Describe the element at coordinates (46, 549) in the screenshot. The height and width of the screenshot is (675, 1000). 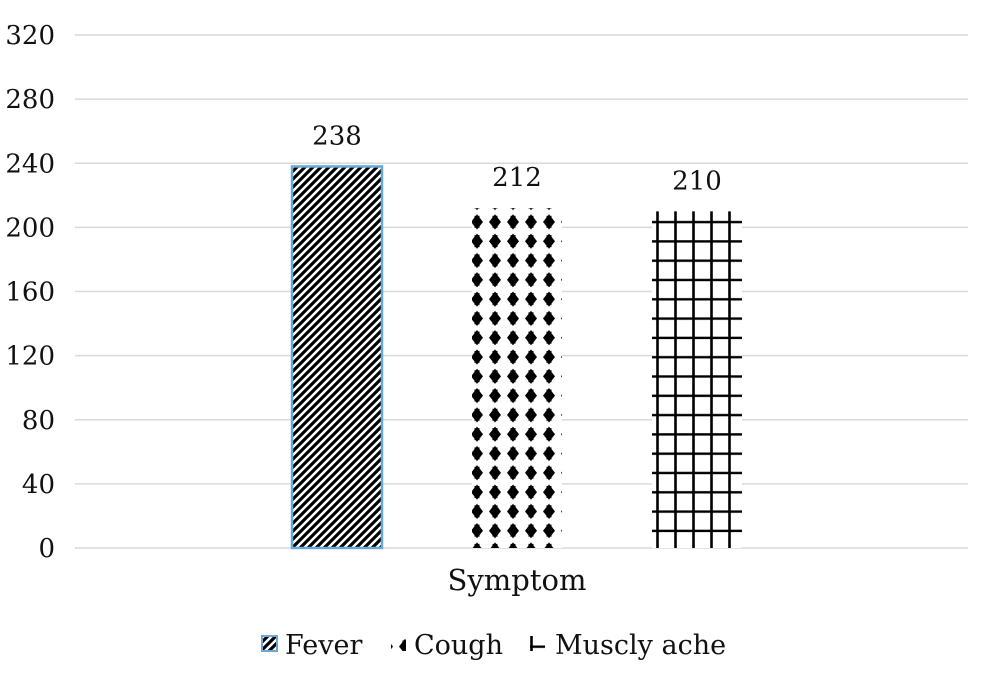
I see `y-tick-label: 0` at that location.